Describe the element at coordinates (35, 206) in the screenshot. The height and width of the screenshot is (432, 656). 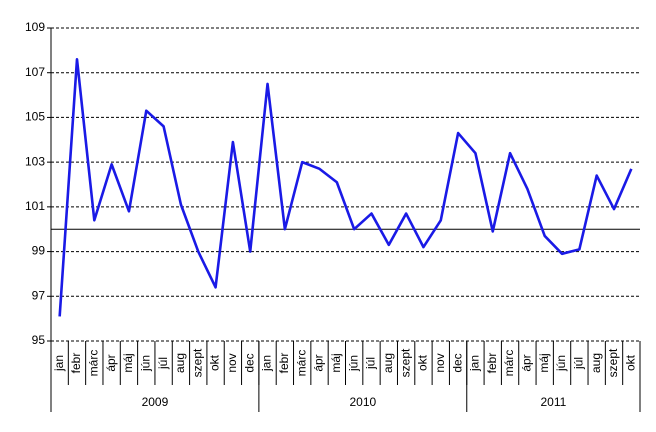
I see `y-tick-label: 101` at that location.